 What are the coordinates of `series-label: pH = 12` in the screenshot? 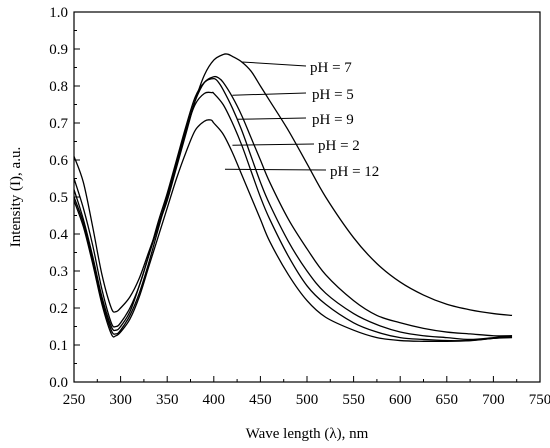 It's located at (354, 172).